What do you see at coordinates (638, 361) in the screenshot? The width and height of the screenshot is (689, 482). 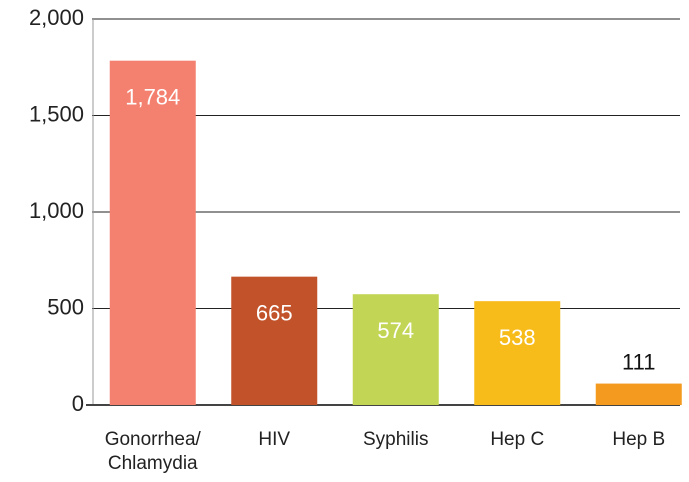 I see `data-label: 111` at bounding box center [638, 361].